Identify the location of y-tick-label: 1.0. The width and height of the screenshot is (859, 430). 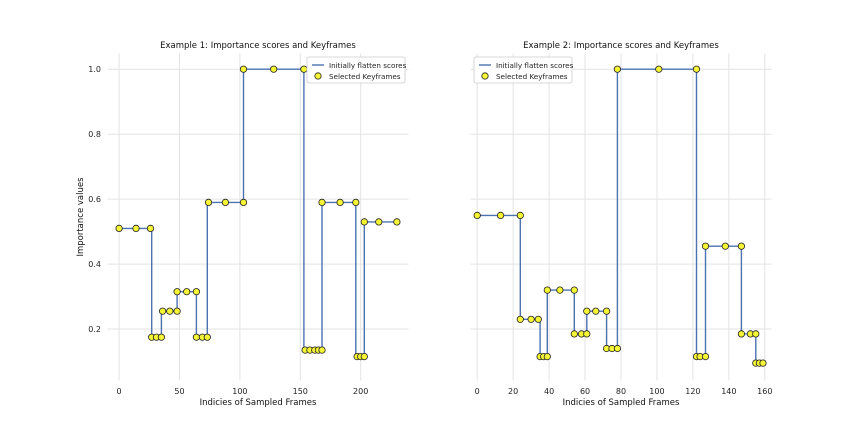
(94, 69).